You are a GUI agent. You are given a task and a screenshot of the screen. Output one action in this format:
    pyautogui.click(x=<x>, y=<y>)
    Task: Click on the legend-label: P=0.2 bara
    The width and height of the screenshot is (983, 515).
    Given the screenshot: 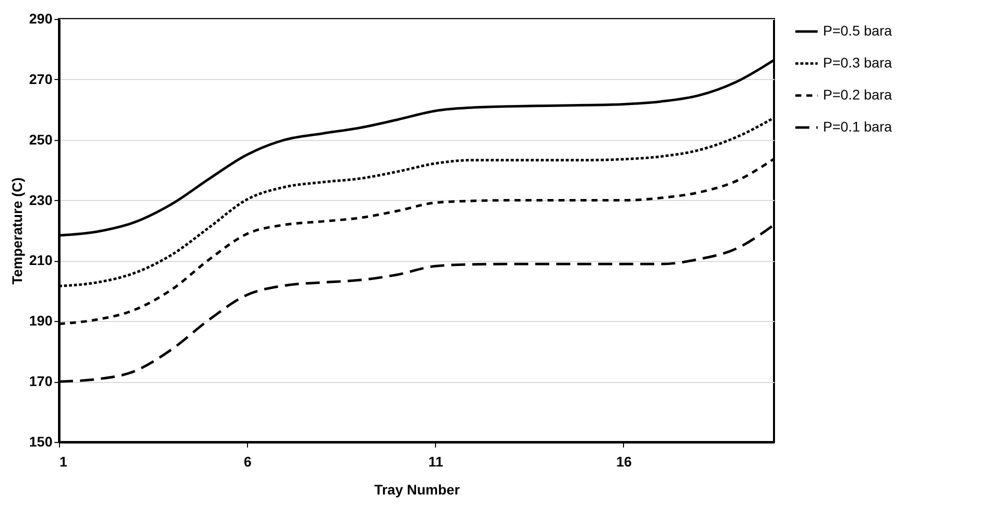 What is the action you would take?
    pyautogui.click(x=857, y=94)
    